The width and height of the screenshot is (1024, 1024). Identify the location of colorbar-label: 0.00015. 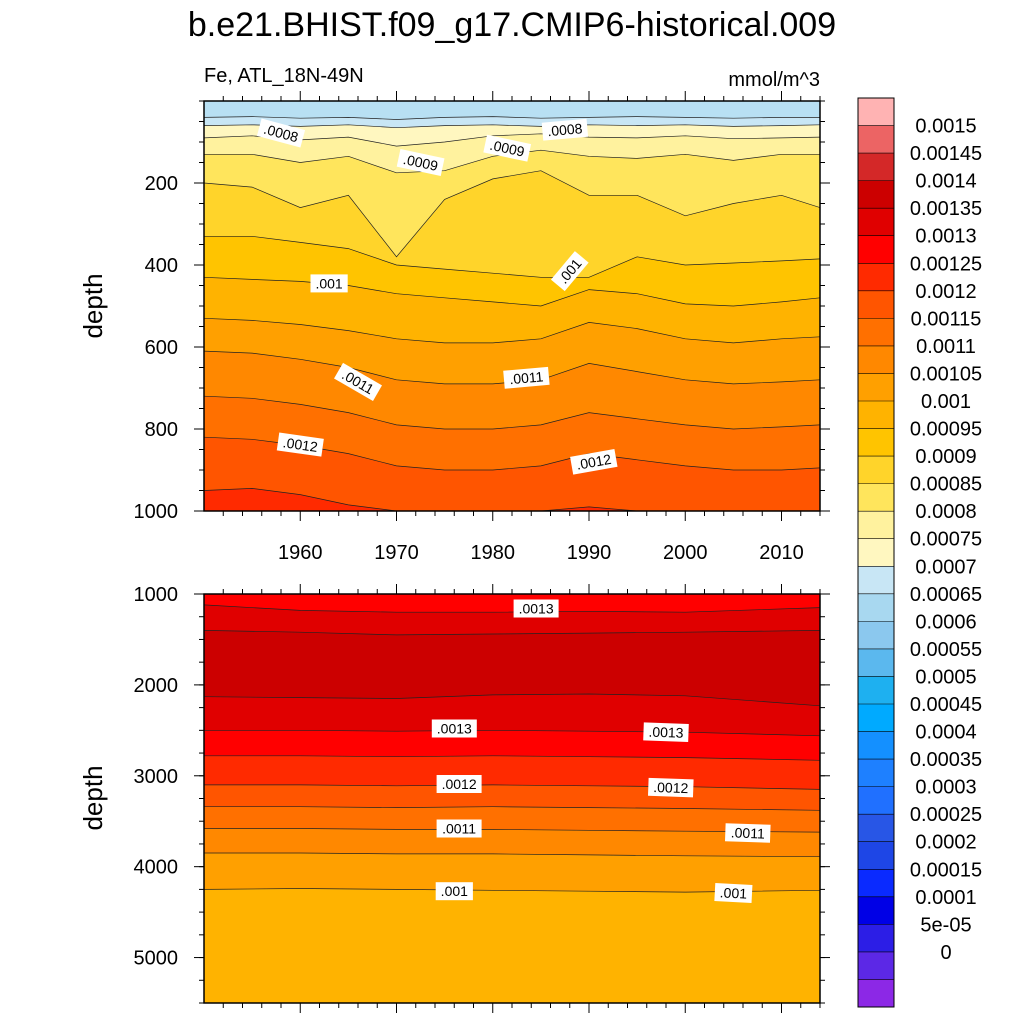
(946, 870).